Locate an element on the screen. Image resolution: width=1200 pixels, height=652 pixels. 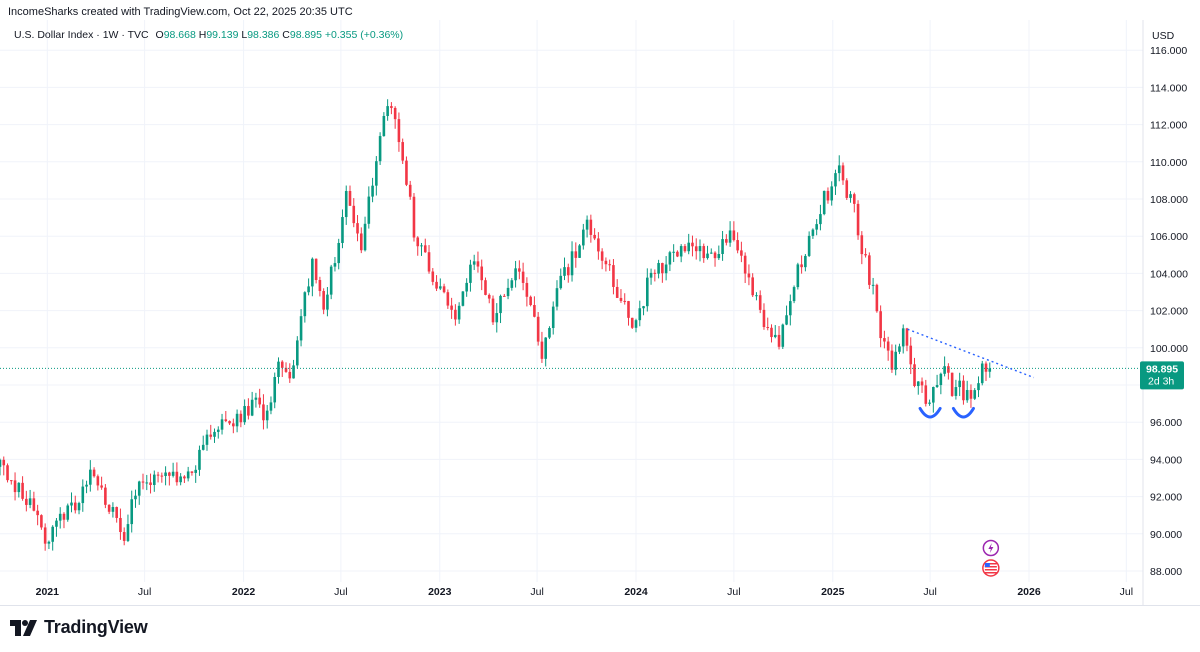
low-label: L is located at coordinates (244, 35).